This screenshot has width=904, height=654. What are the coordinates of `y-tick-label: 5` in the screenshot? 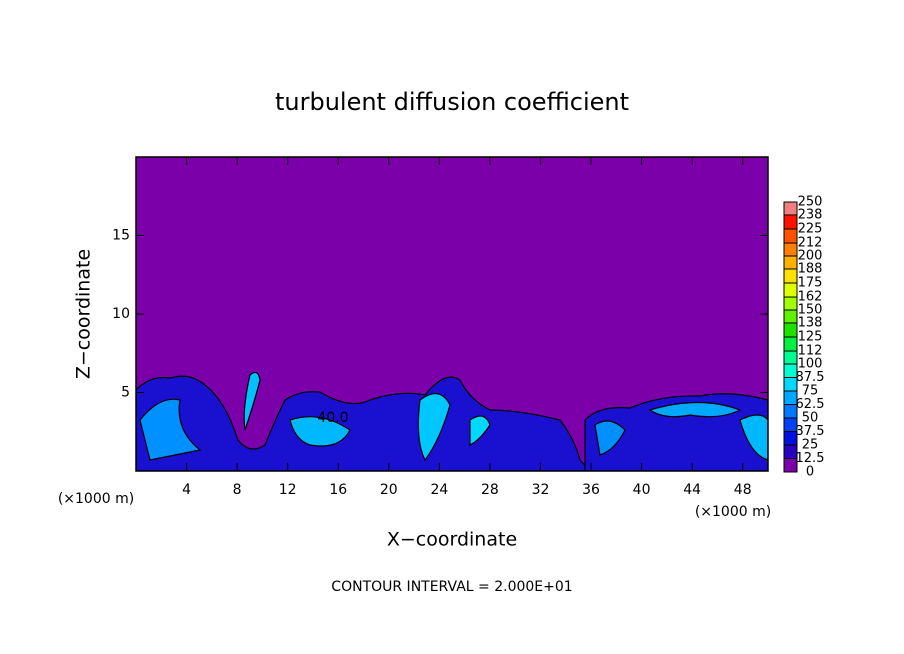 It's located at (125, 393).